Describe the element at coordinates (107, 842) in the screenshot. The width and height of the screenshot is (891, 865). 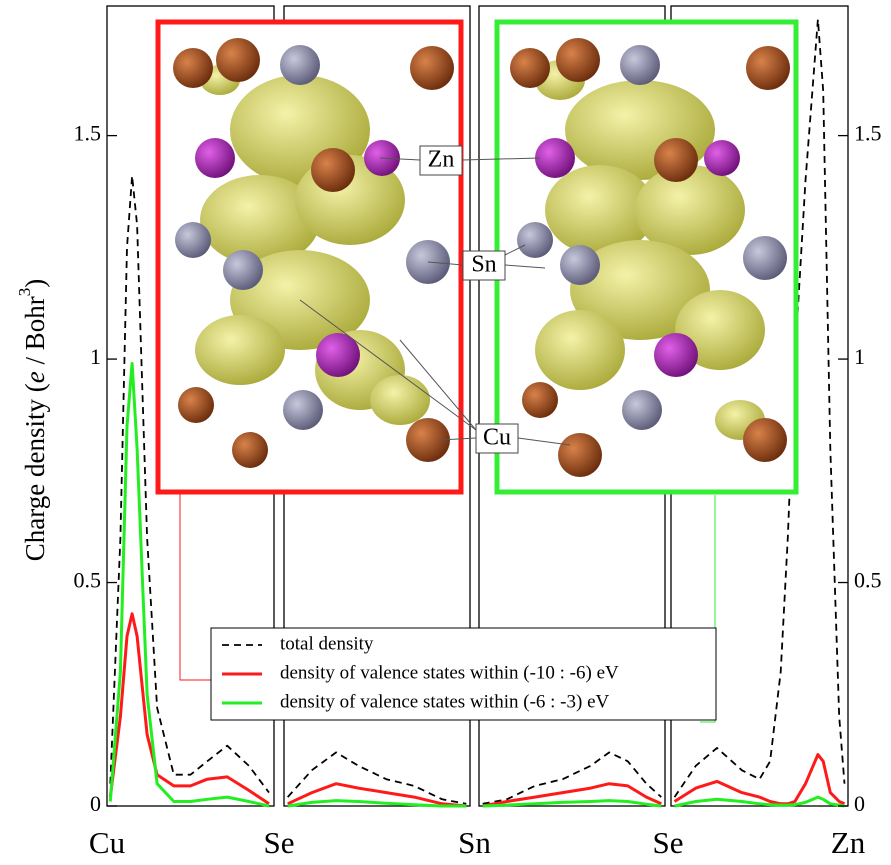
I see `x-tick-label: Cu` at that location.